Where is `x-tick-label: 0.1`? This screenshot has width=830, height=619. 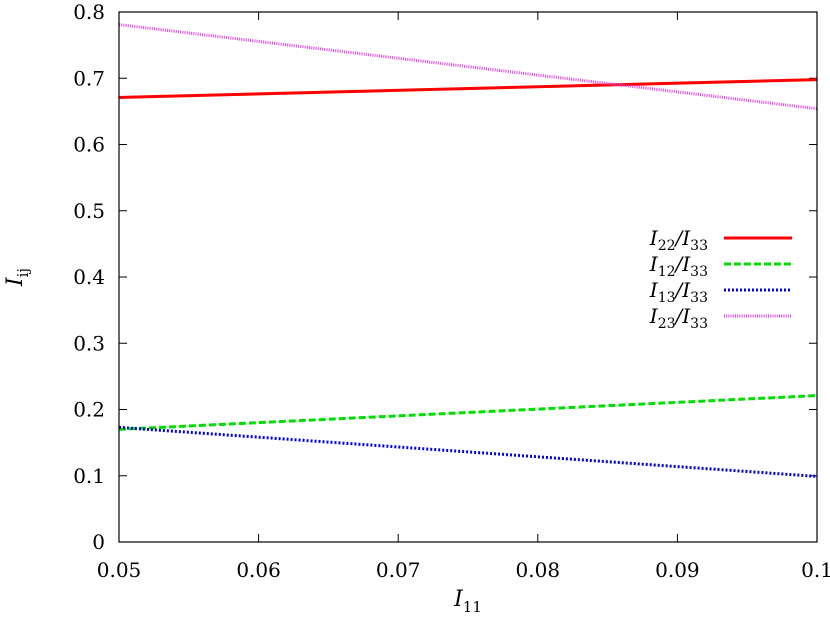
x-tick-label: 0.1 is located at coordinates (815, 570).